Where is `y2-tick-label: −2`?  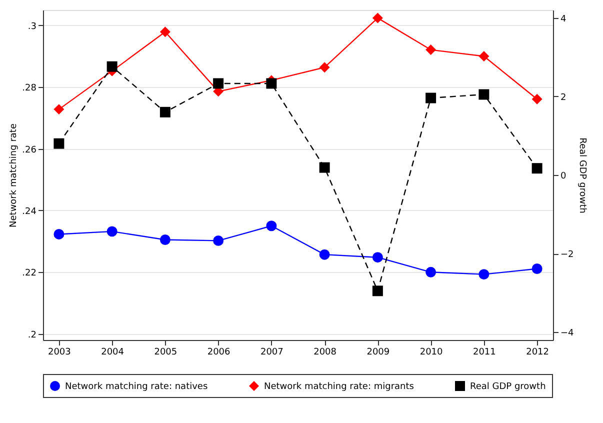 y2-tick-label: −2 is located at coordinates (567, 255).